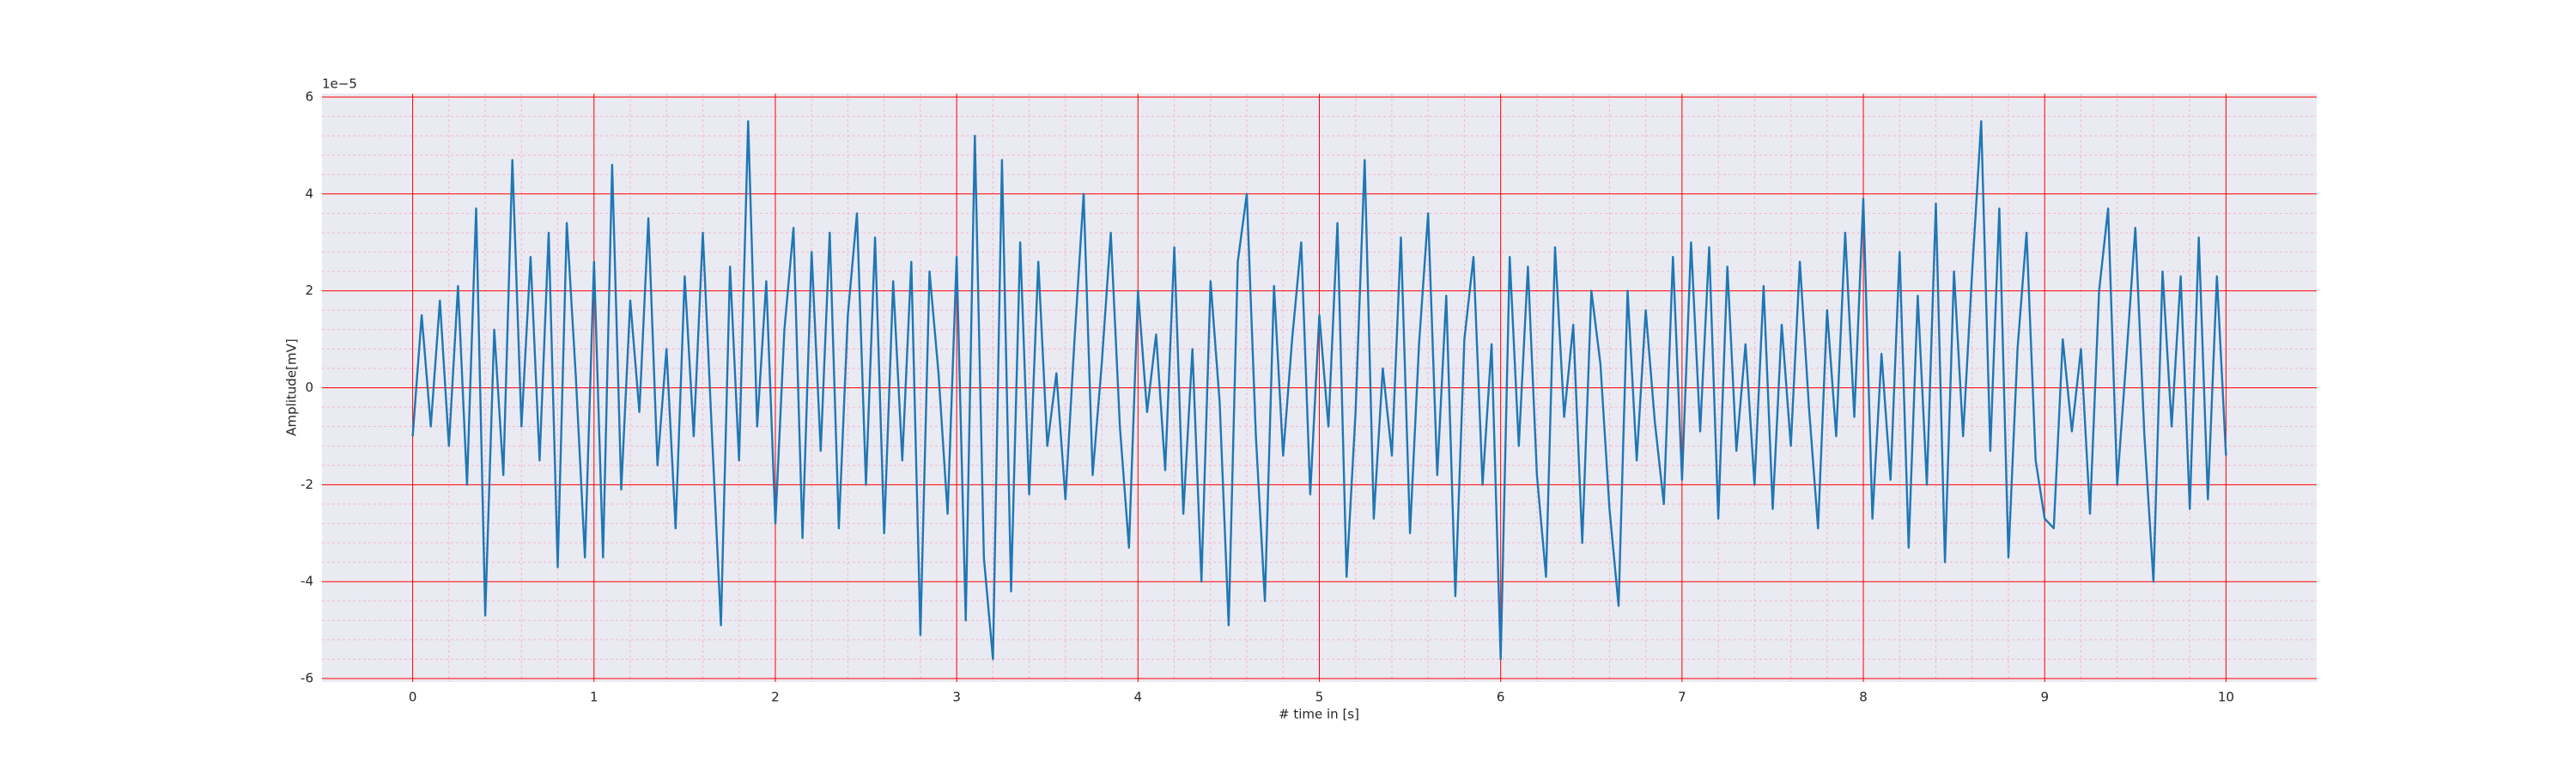 The width and height of the screenshot is (2576, 773). I want to click on y-tick-label: 2, so click(309, 290).